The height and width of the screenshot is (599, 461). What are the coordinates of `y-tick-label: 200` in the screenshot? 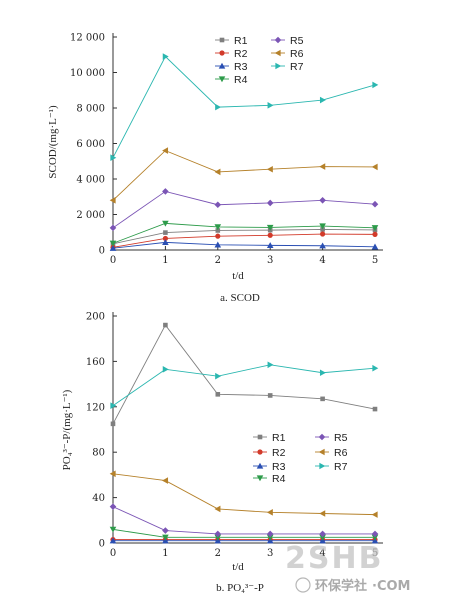 It's located at (95, 317).